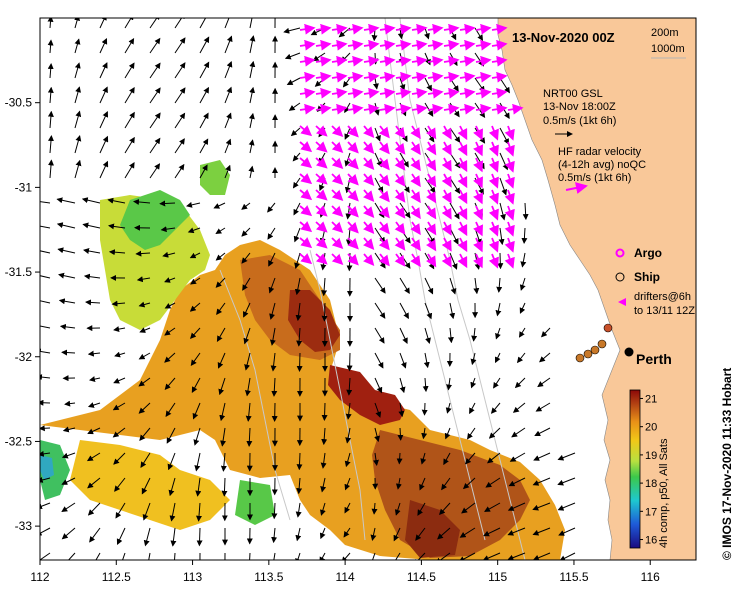 This screenshot has width=739, height=592. I want to click on y-tick-label: -32.5, so click(19, 441).